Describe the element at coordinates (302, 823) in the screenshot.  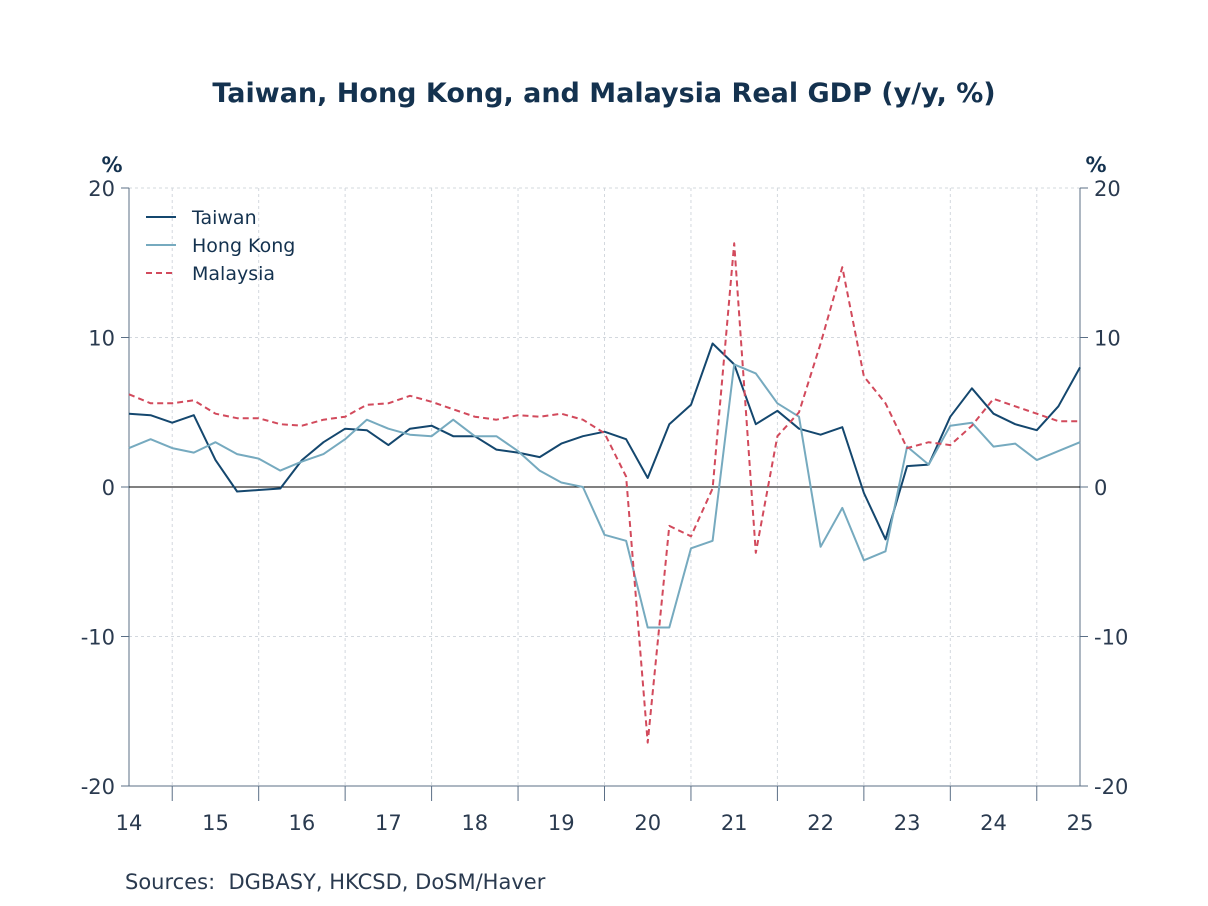
I see `x-tick-label: 16` at that location.